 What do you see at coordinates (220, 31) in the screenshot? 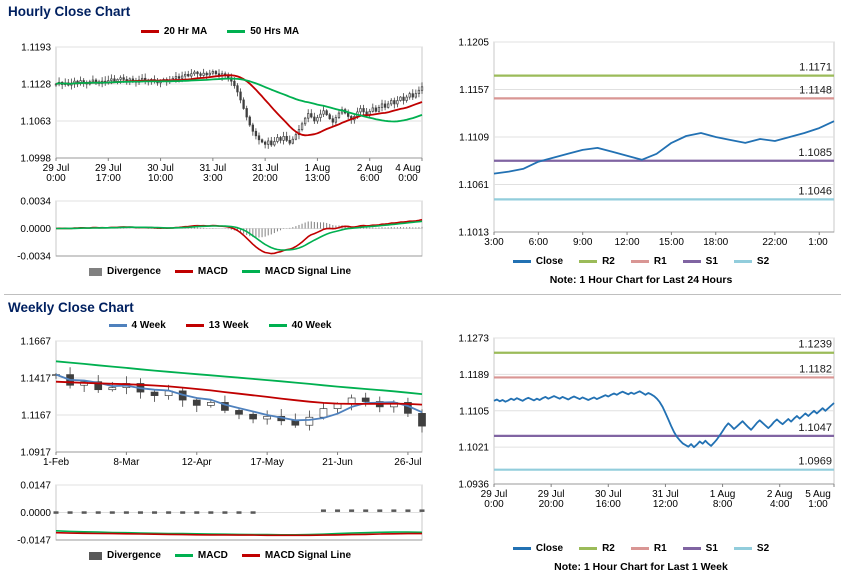
I see `hourly-ma-legend: 20 Hr MA 50 Hrs MA` at bounding box center [220, 31].